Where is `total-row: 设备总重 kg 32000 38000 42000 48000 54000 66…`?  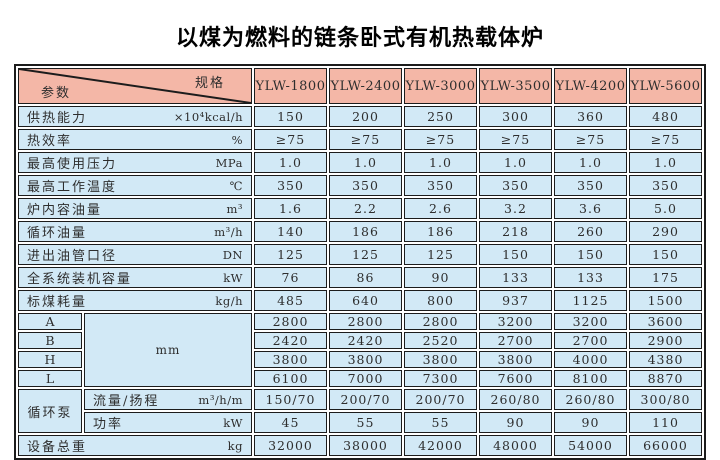 total-row: 设备总重 kg 32000 38000 42000 48000 54000 66… is located at coordinates (360, 445).